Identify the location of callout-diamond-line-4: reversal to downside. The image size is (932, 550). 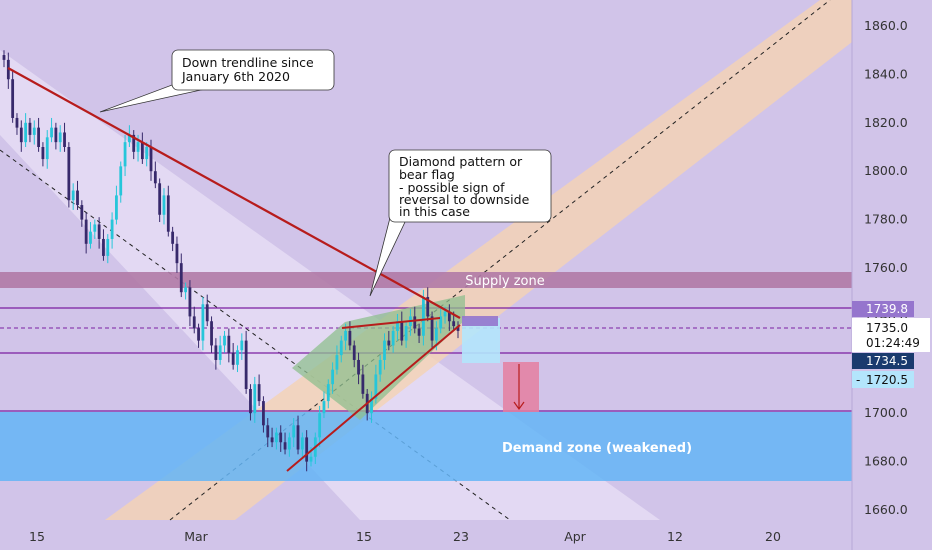
(464, 199).